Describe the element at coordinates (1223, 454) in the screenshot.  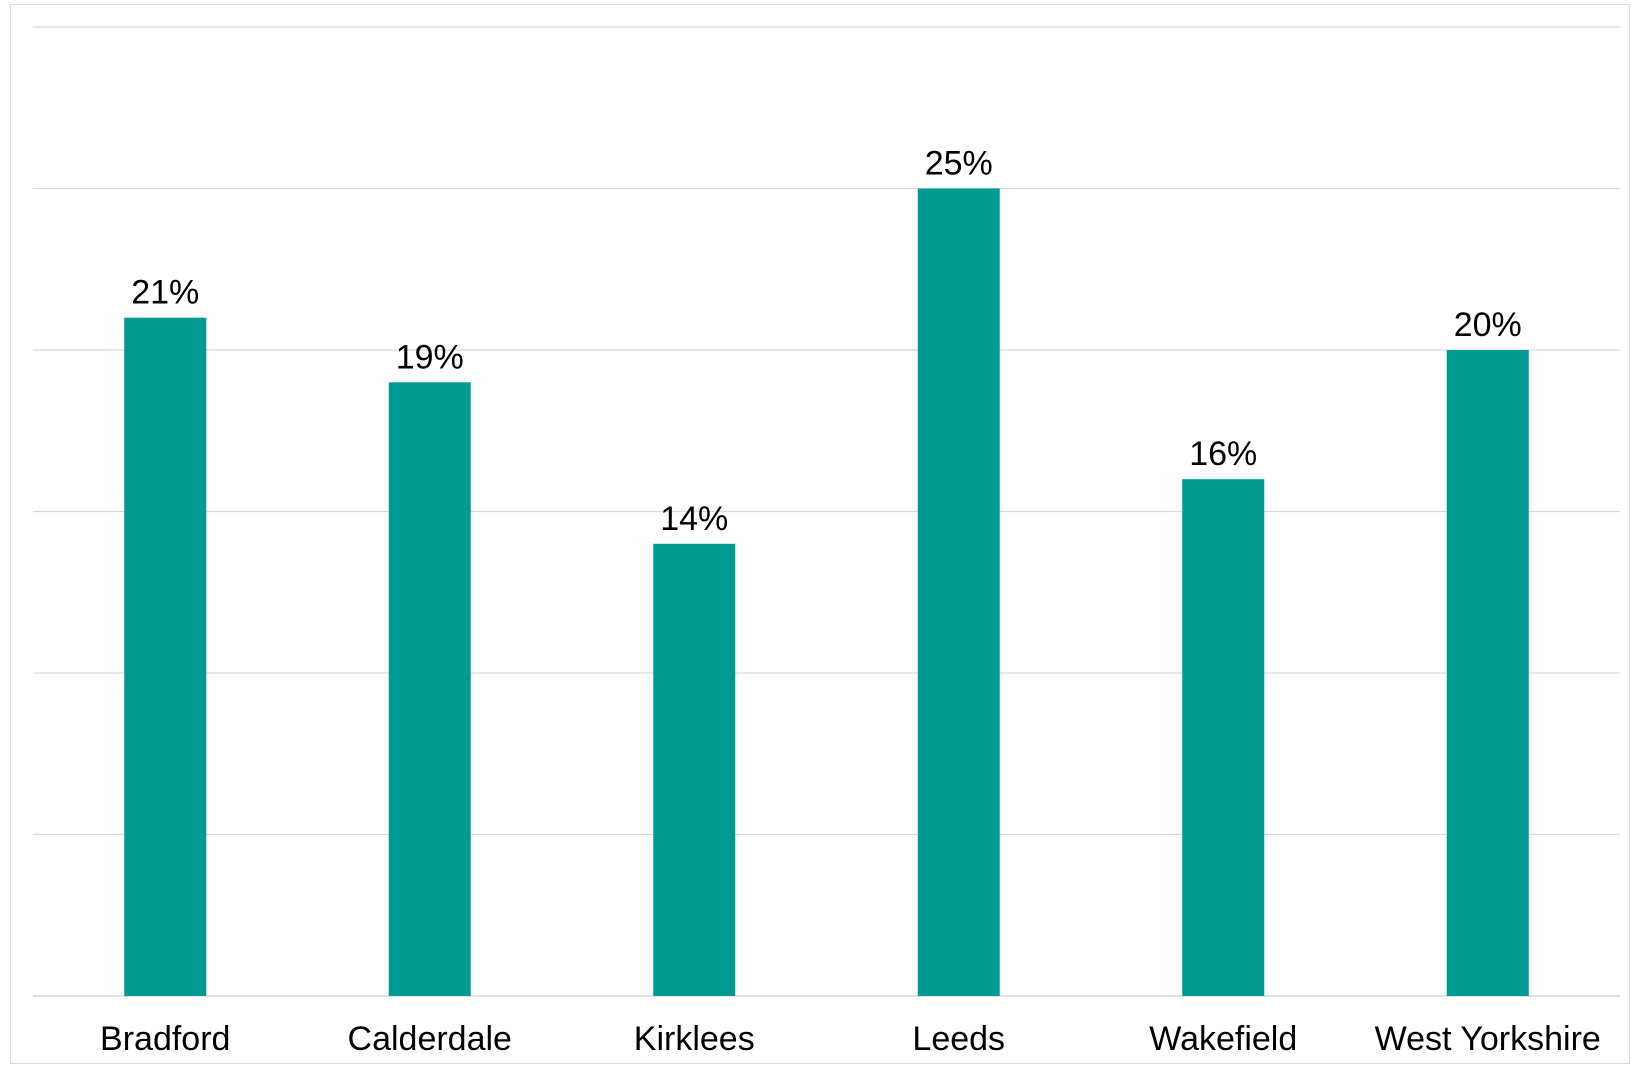
I see `data-label: 16%` at that location.